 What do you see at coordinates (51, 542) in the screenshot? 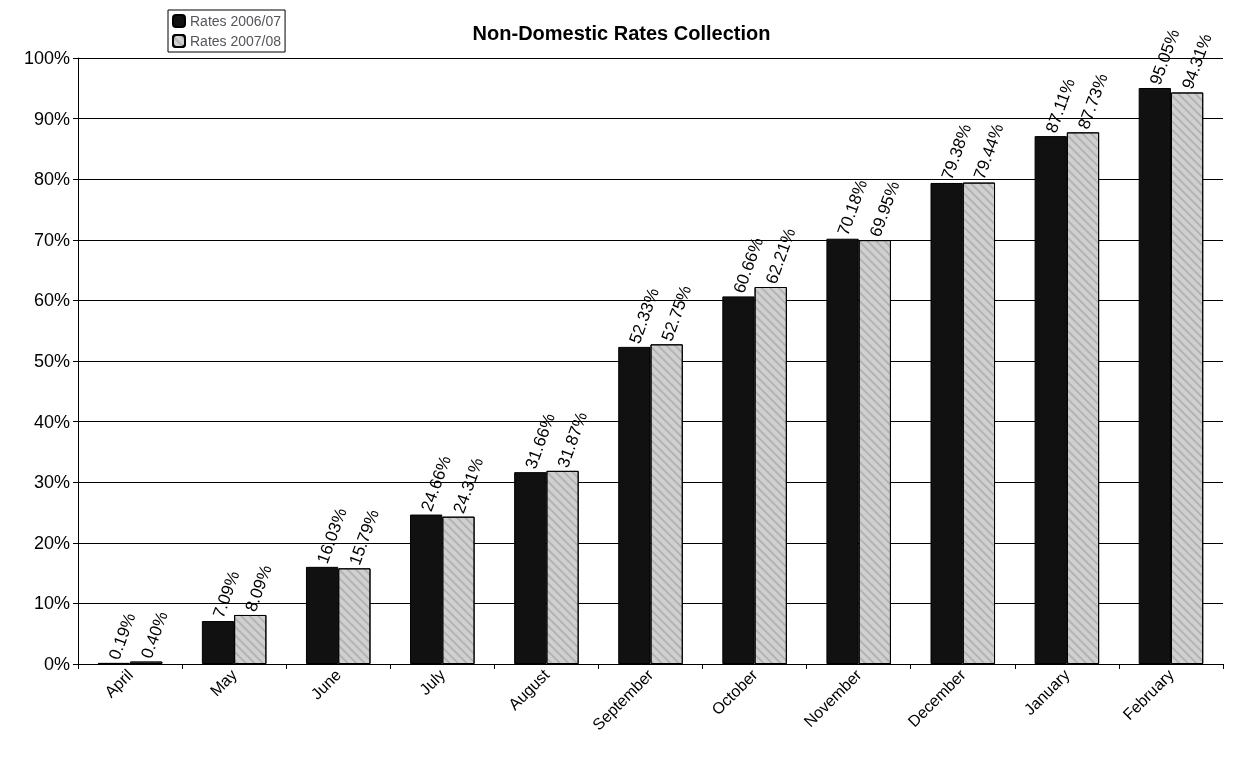
I see `y-tick-label: 20%` at bounding box center [51, 542].